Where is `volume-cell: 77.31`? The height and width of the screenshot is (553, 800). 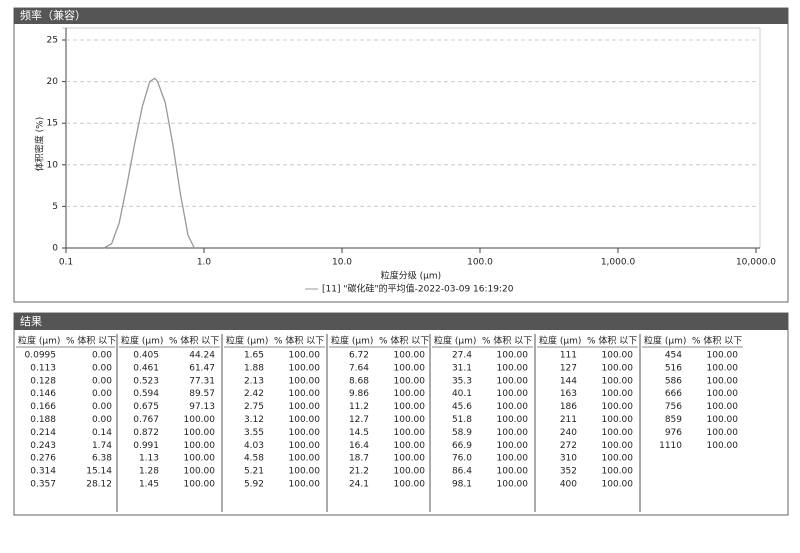
volume-cell: 77.31 is located at coordinates (202, 381).